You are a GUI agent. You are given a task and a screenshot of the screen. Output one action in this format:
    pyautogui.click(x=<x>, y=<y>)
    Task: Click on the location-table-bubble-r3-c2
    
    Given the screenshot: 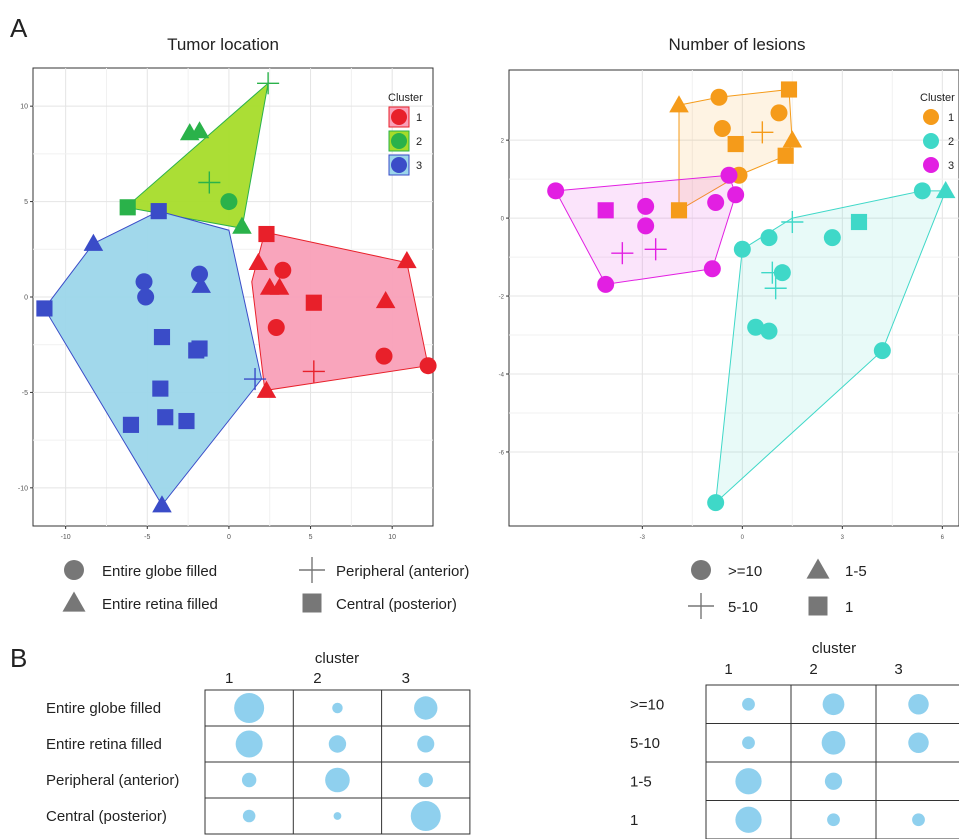 What is the action you would take?
    pyautogui.click(x=425, y=816)
    